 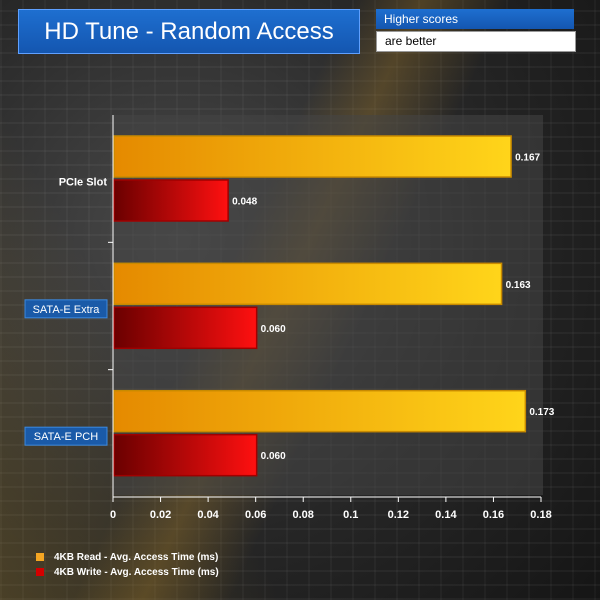 I want to click on category-label-2: SATA-E PCH, so click(x=66, y=437).